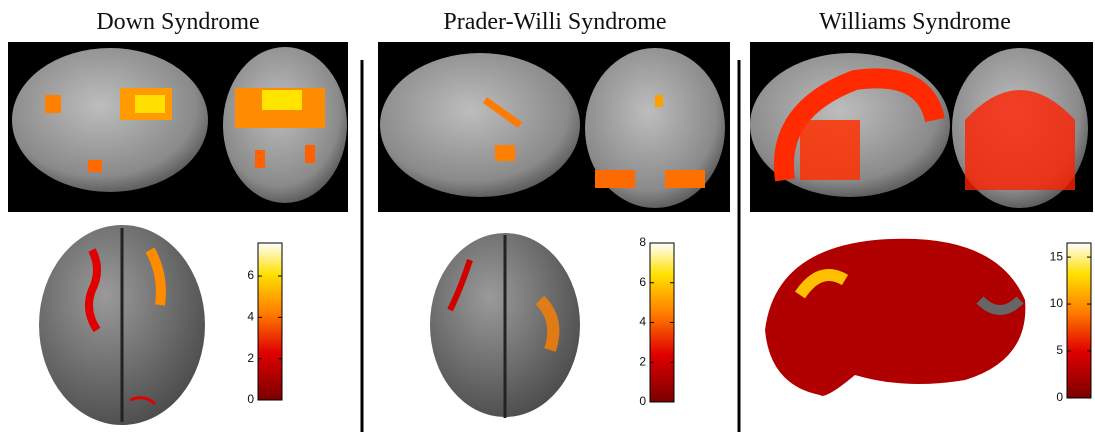 The image size is (1095, 438). Describe the element at coordinates (915, 22) in the screenshot. I see `panel-title: Williams Syndrome` at that location.